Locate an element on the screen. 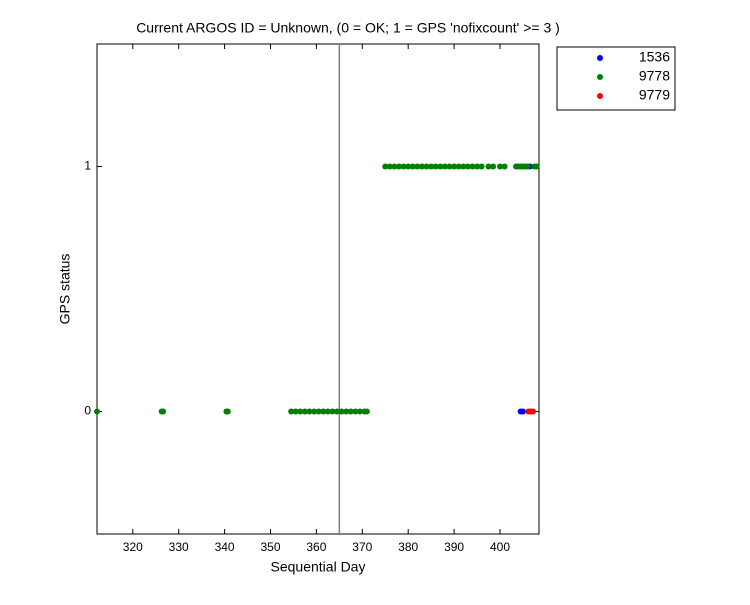 Image resolution: width=750 pixels, height=605 pixels. x-tick-label: 320 is located at coordinates (133, 547).